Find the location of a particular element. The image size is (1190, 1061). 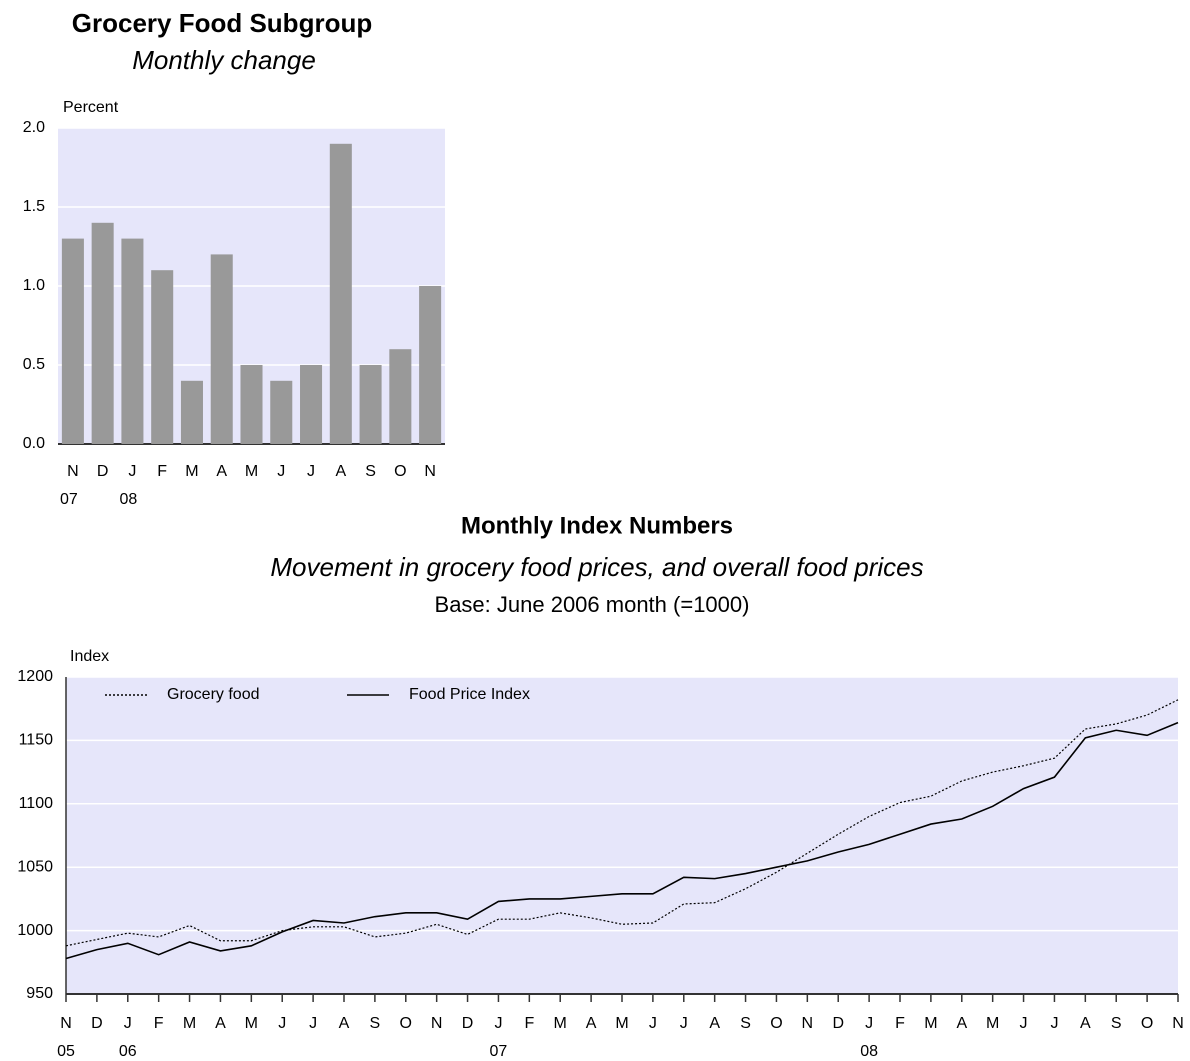

y-tick-label: 2.0 is located at coordinates (34, 127).